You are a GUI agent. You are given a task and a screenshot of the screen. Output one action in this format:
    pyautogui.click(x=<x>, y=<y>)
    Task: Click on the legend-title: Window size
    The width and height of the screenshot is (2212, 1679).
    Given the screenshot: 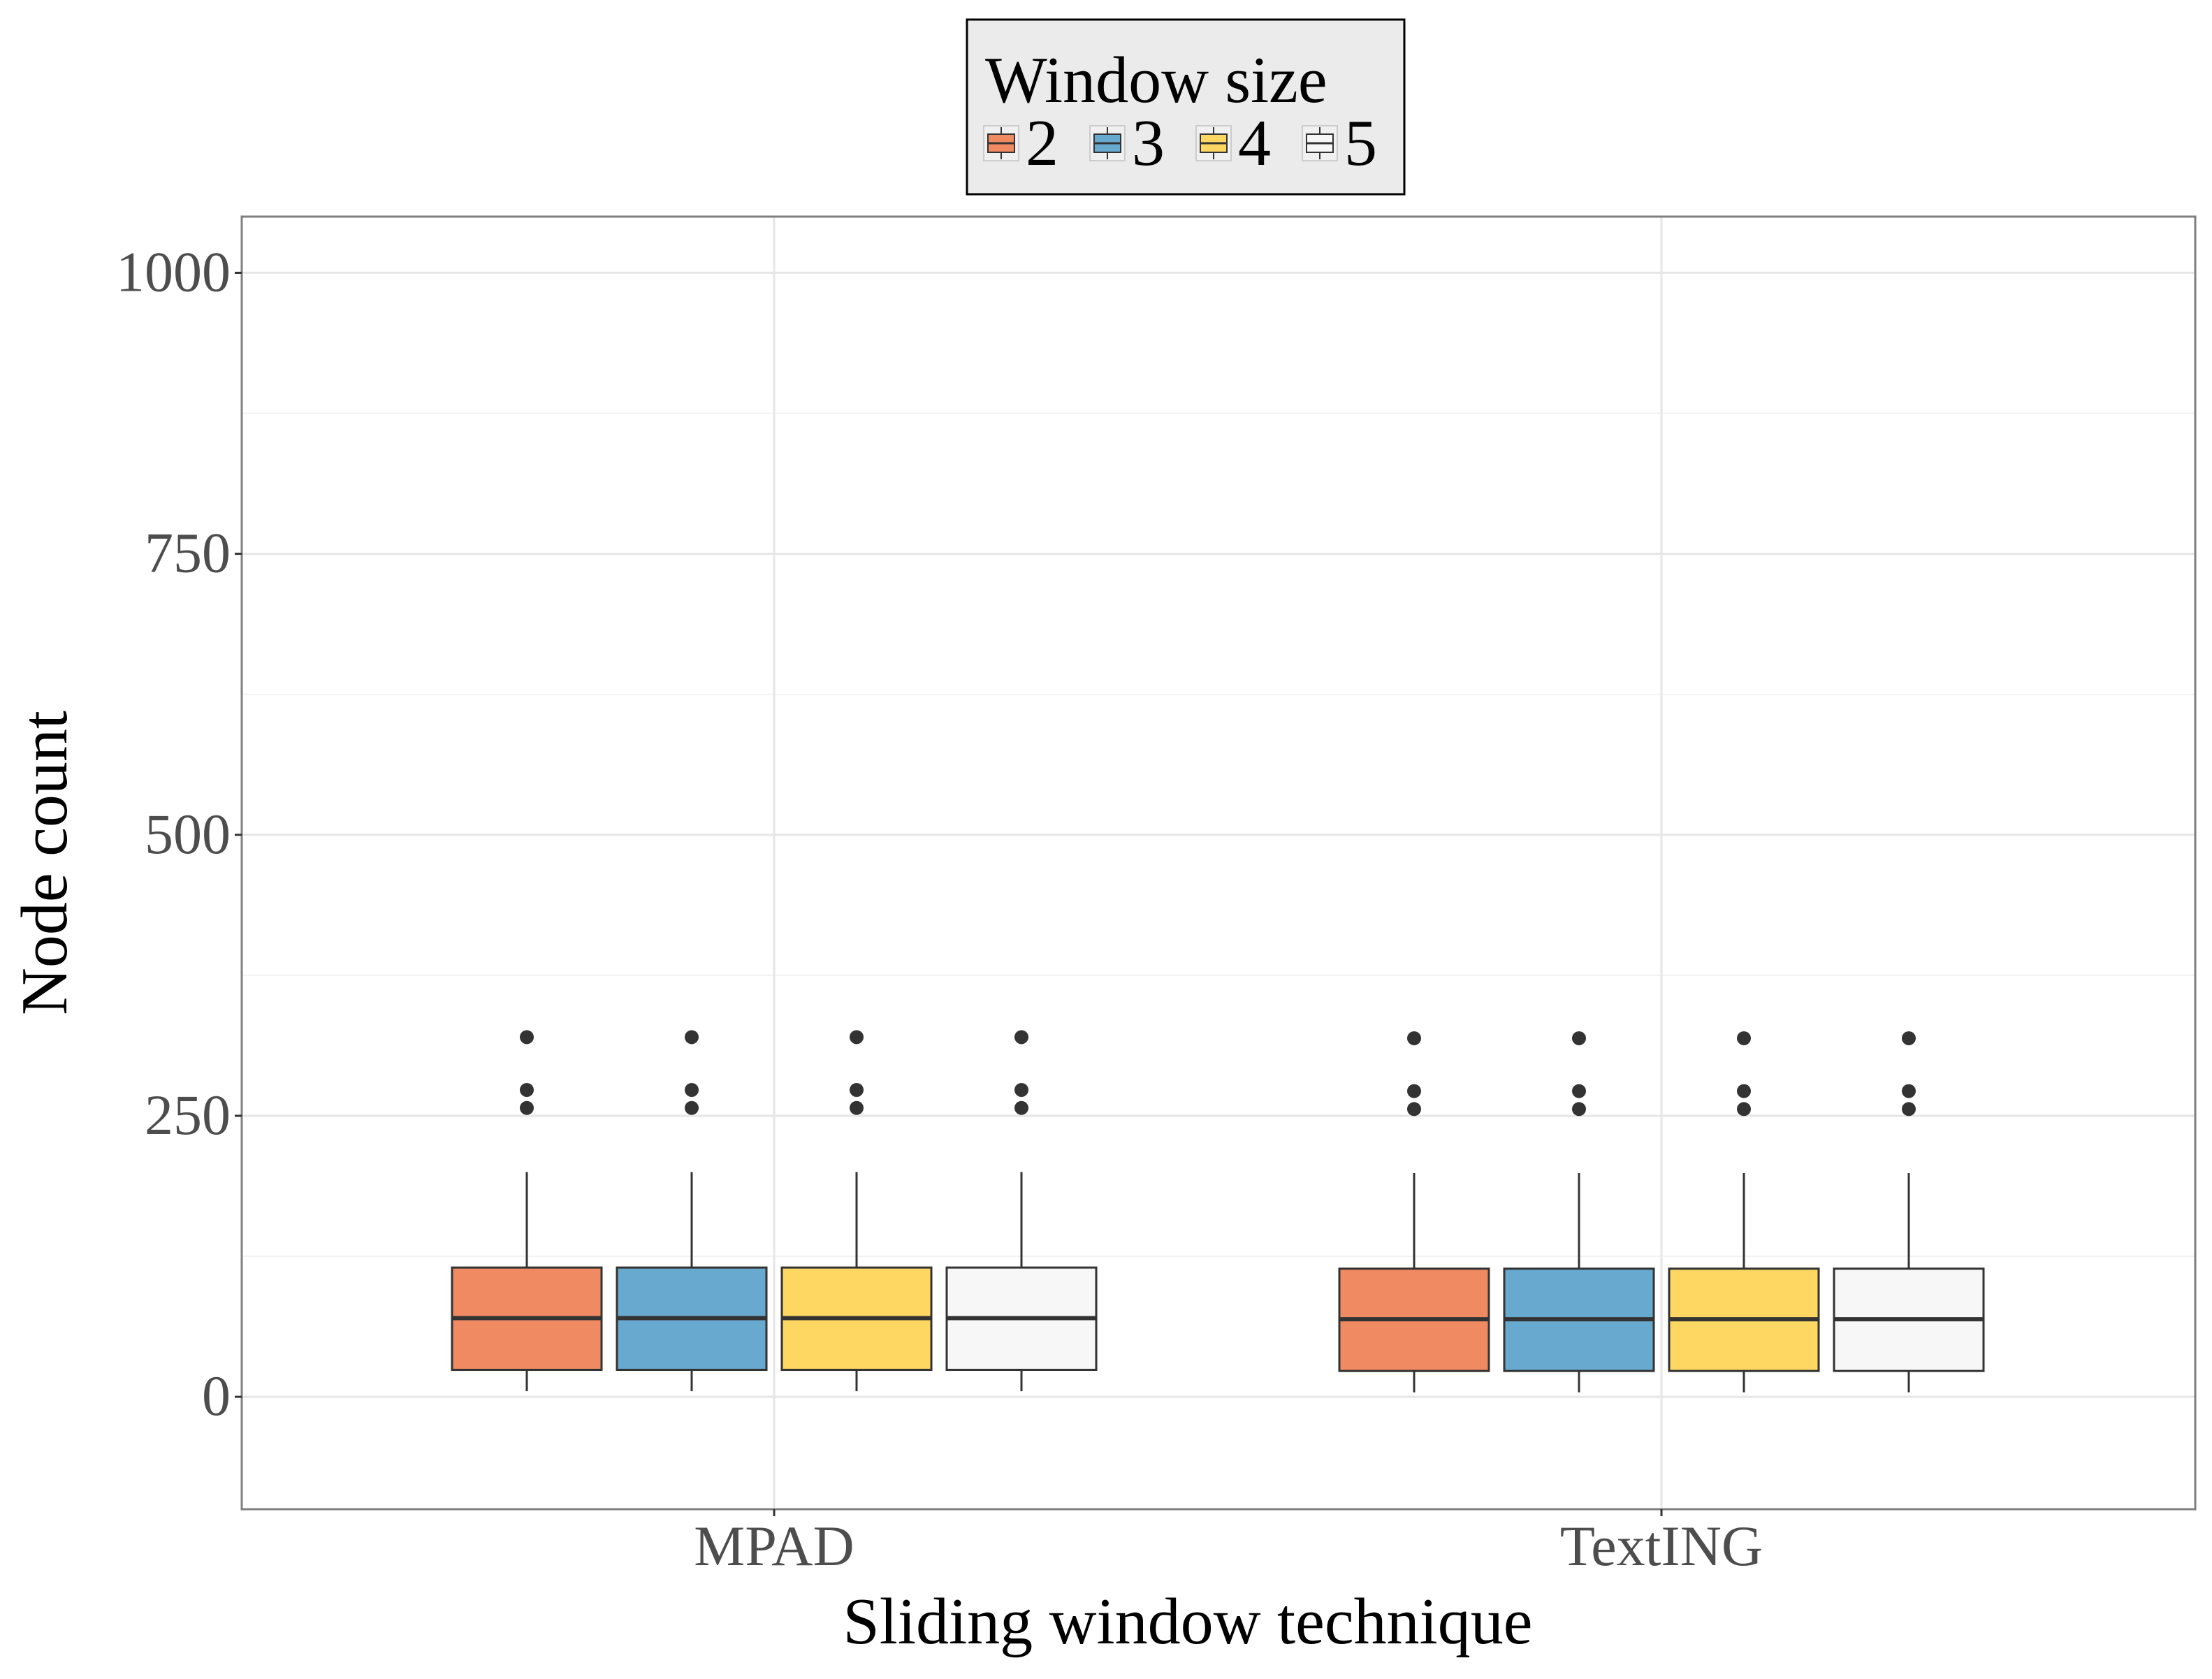 What is the action you would take?
    pyautogui.click(x=1156, y=80)
    